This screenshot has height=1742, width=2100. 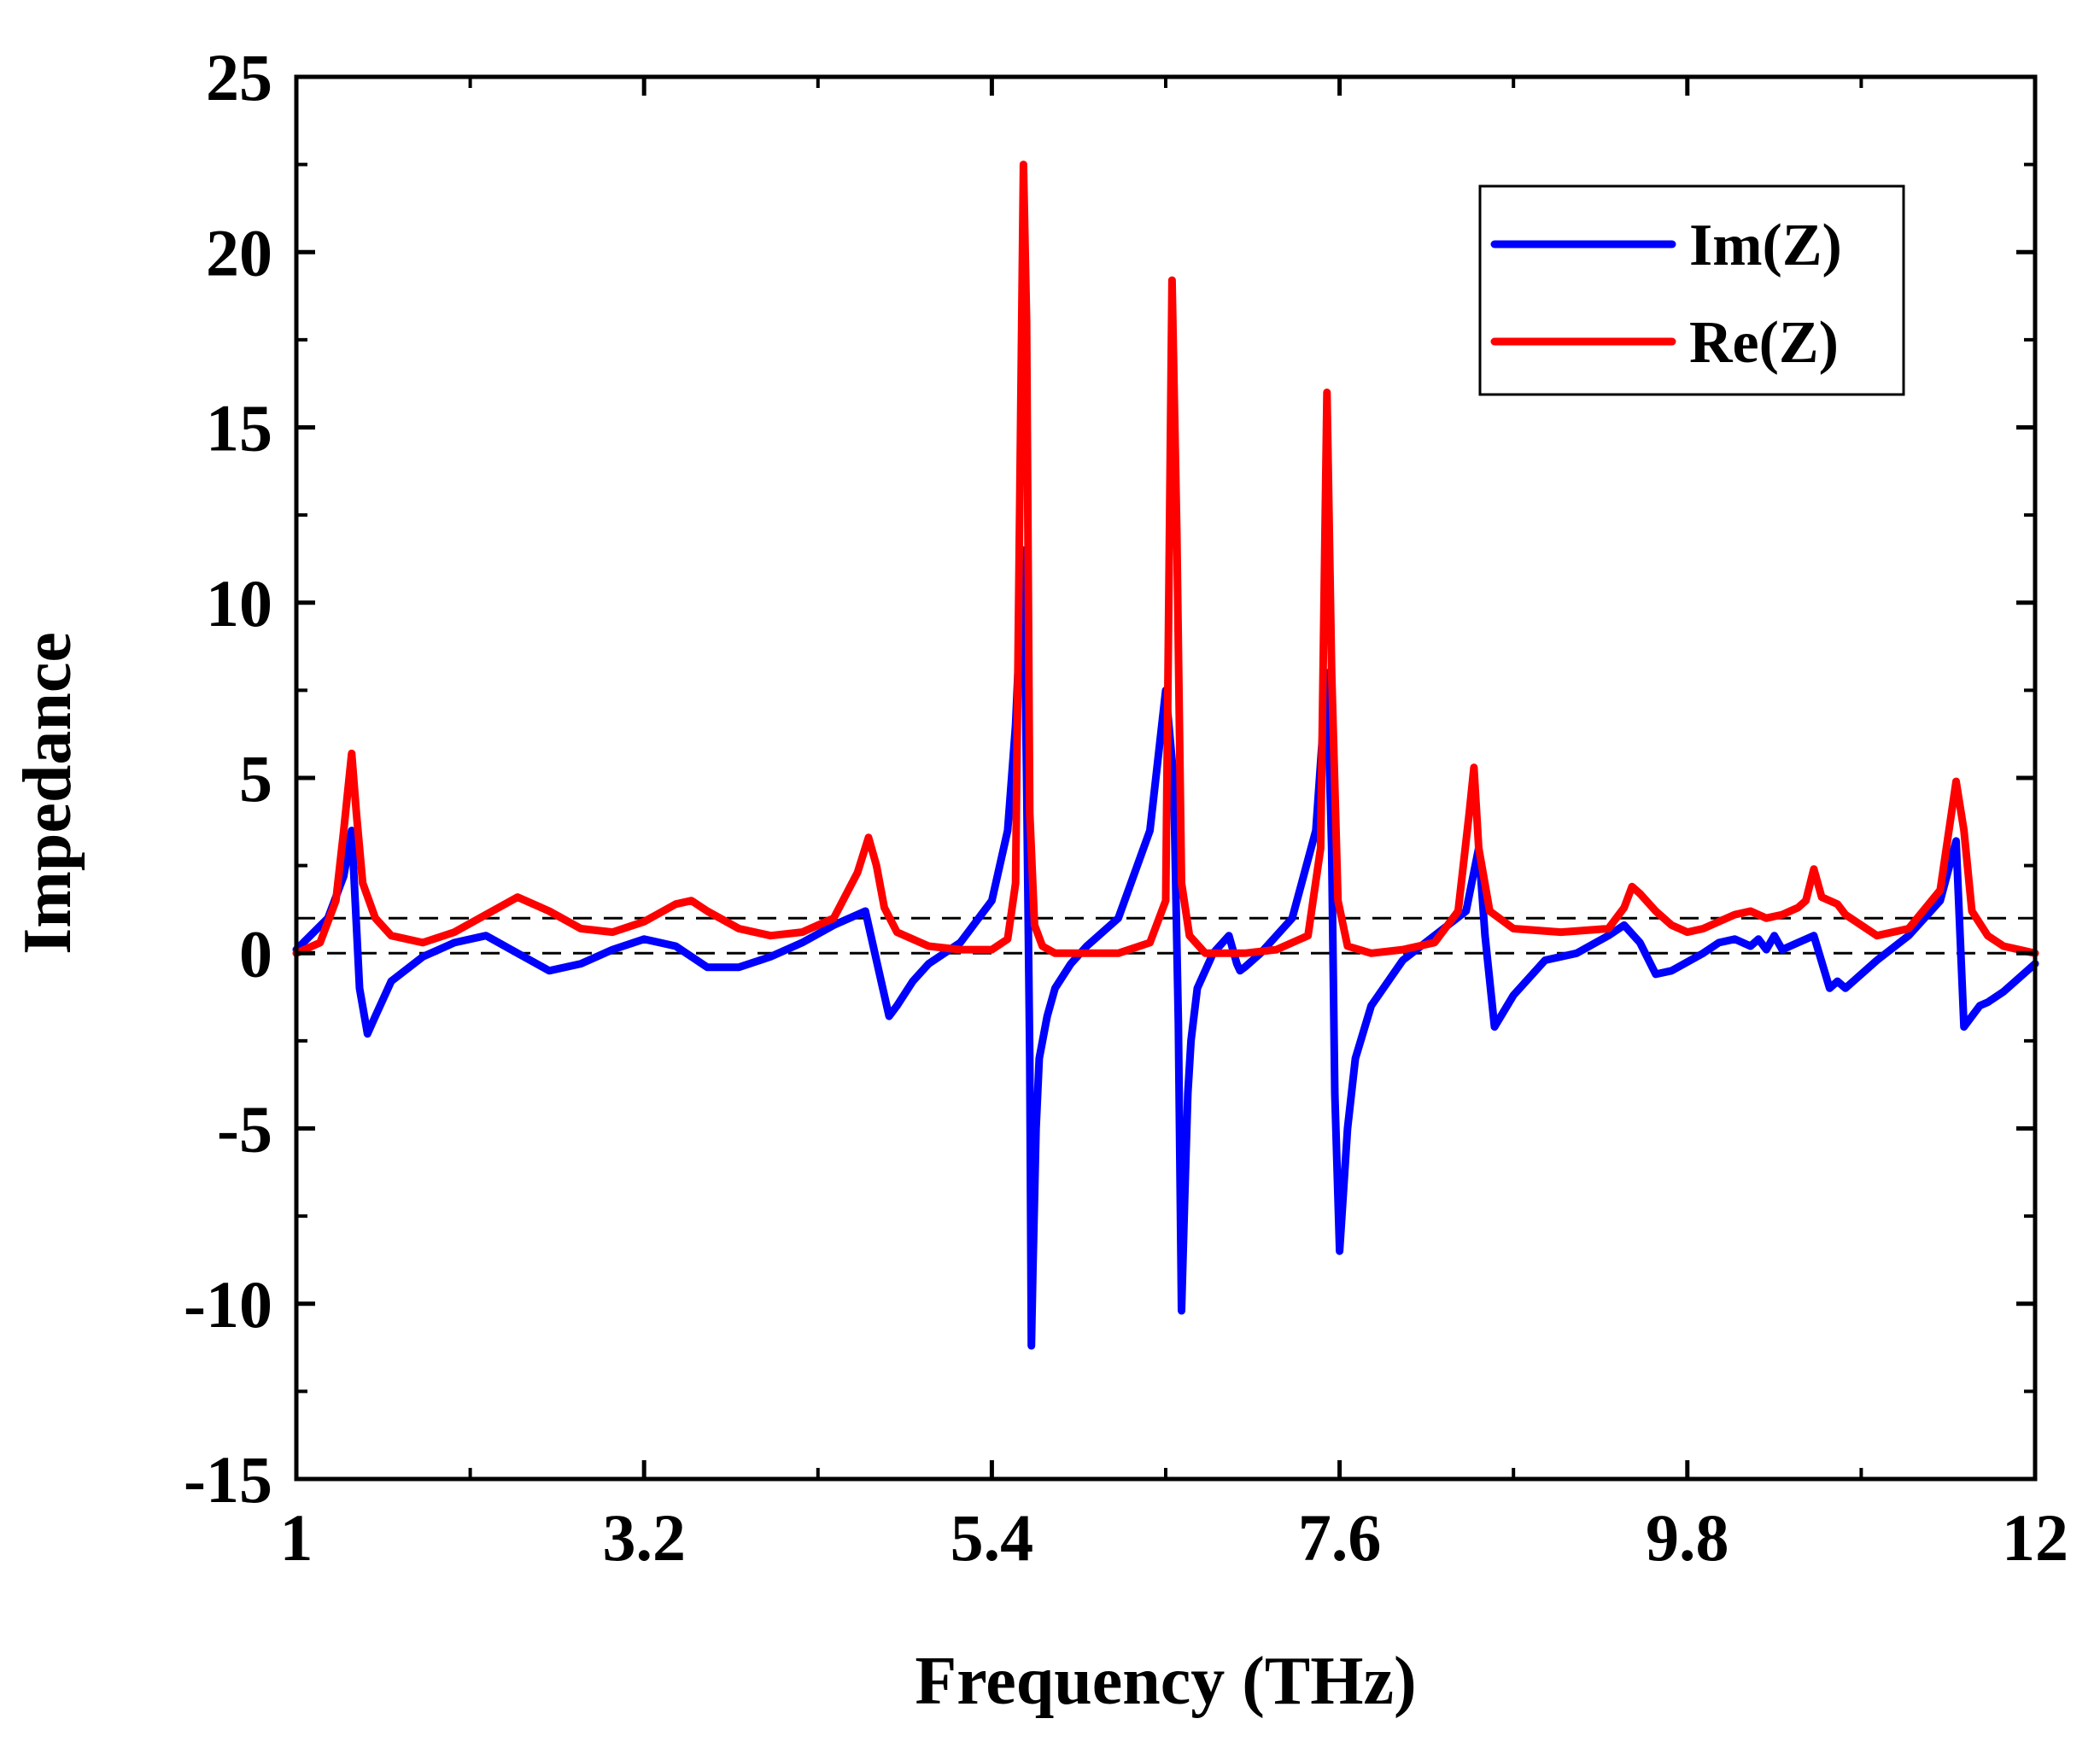 What do you see at coordinates (239, 252) in the screenshot?
I see `y-tick-label: 20` at bounding box center [239, 252].